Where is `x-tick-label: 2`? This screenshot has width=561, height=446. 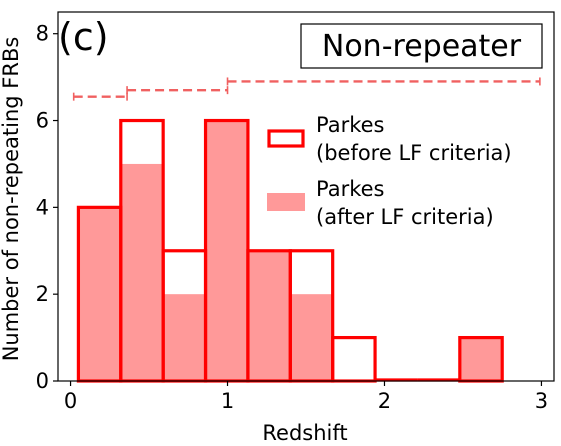
x-tick-label: 2 is located at coordinates (384, 401).